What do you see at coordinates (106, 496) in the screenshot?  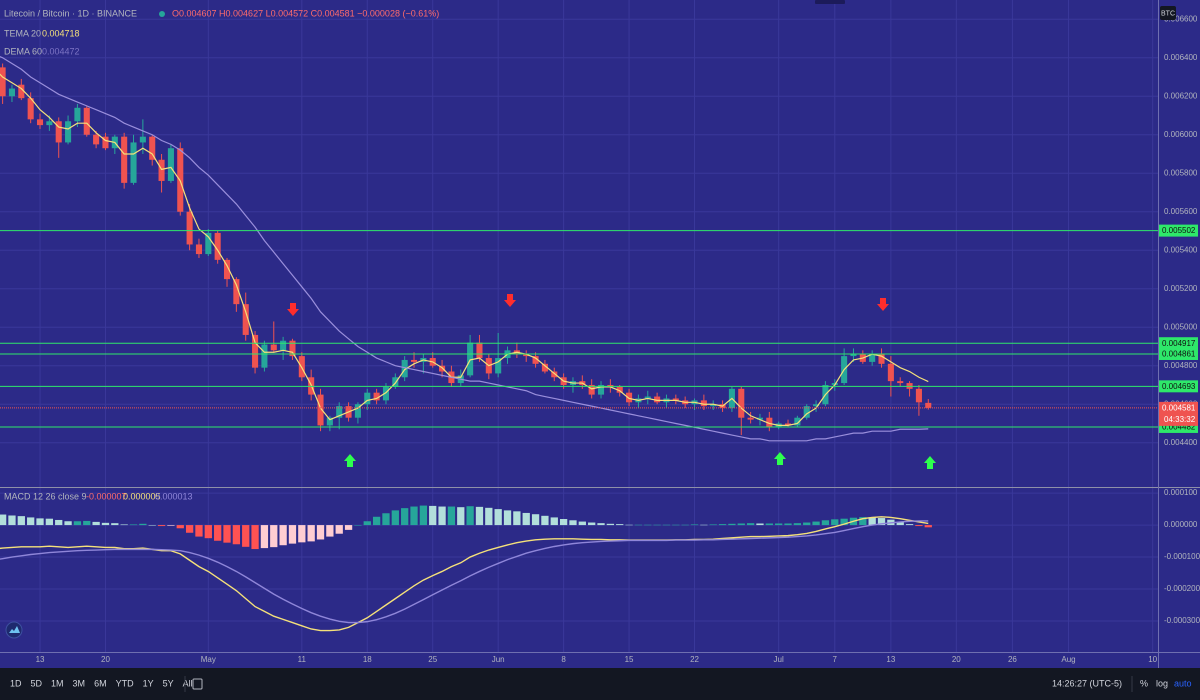 I see `macd-hist-value: -0.000007` at bounding box center [106, 496].